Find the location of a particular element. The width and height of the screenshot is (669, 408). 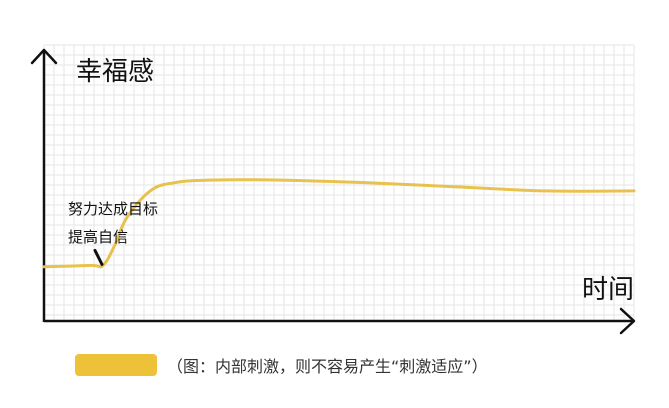

annotation-marker-icon is located at coordinates (98, 257).